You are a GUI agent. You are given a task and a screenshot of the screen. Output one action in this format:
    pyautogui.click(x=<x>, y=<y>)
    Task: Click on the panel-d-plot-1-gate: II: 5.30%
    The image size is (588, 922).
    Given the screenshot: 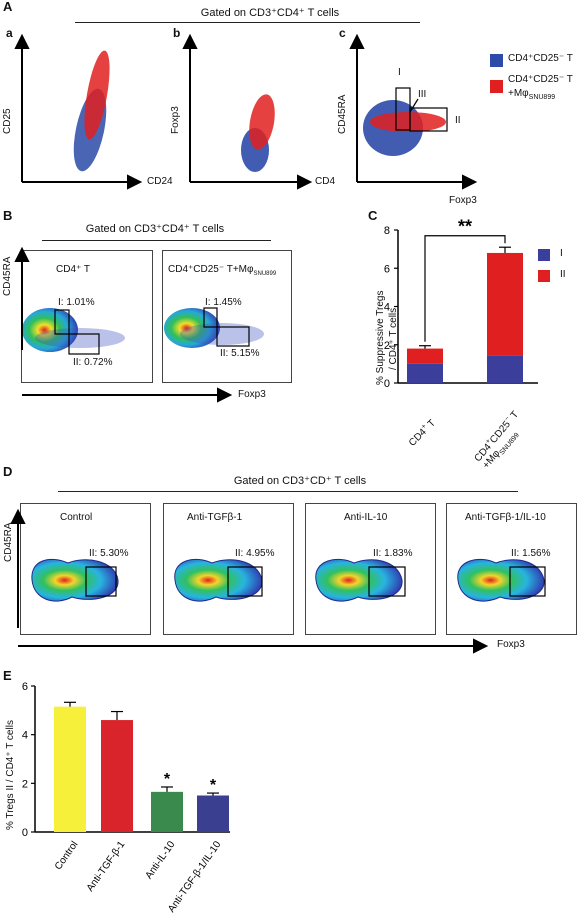 What is the action you would take?
    pyautogui.click(x=109, y=553)
    